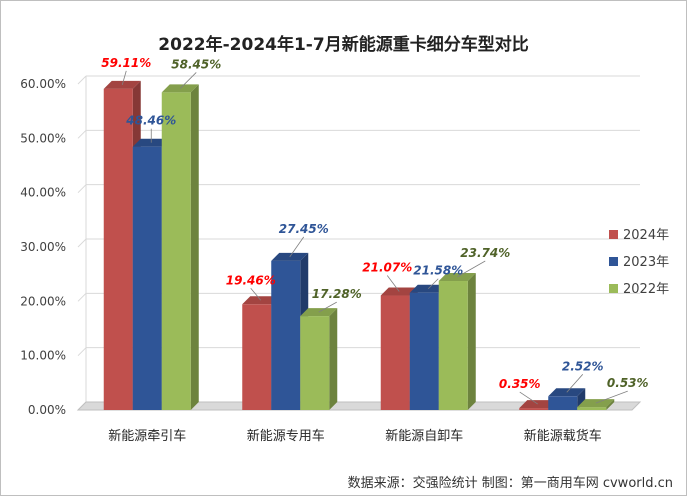 The height and width of the screenshot is (496, 687). Describe the element at coordinates (355, 436) in the screenshot. I see `x-axis-ticks: 新能源牵引车 新能源专用车 新能源自卸车 新能源载货车` at that location.